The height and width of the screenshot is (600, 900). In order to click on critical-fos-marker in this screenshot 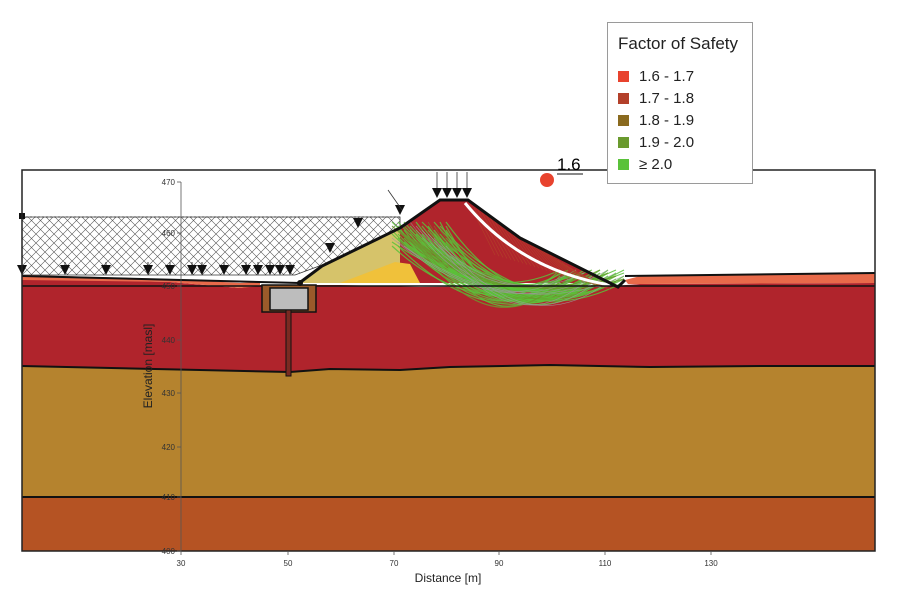, I will do `click(547, 180)`.